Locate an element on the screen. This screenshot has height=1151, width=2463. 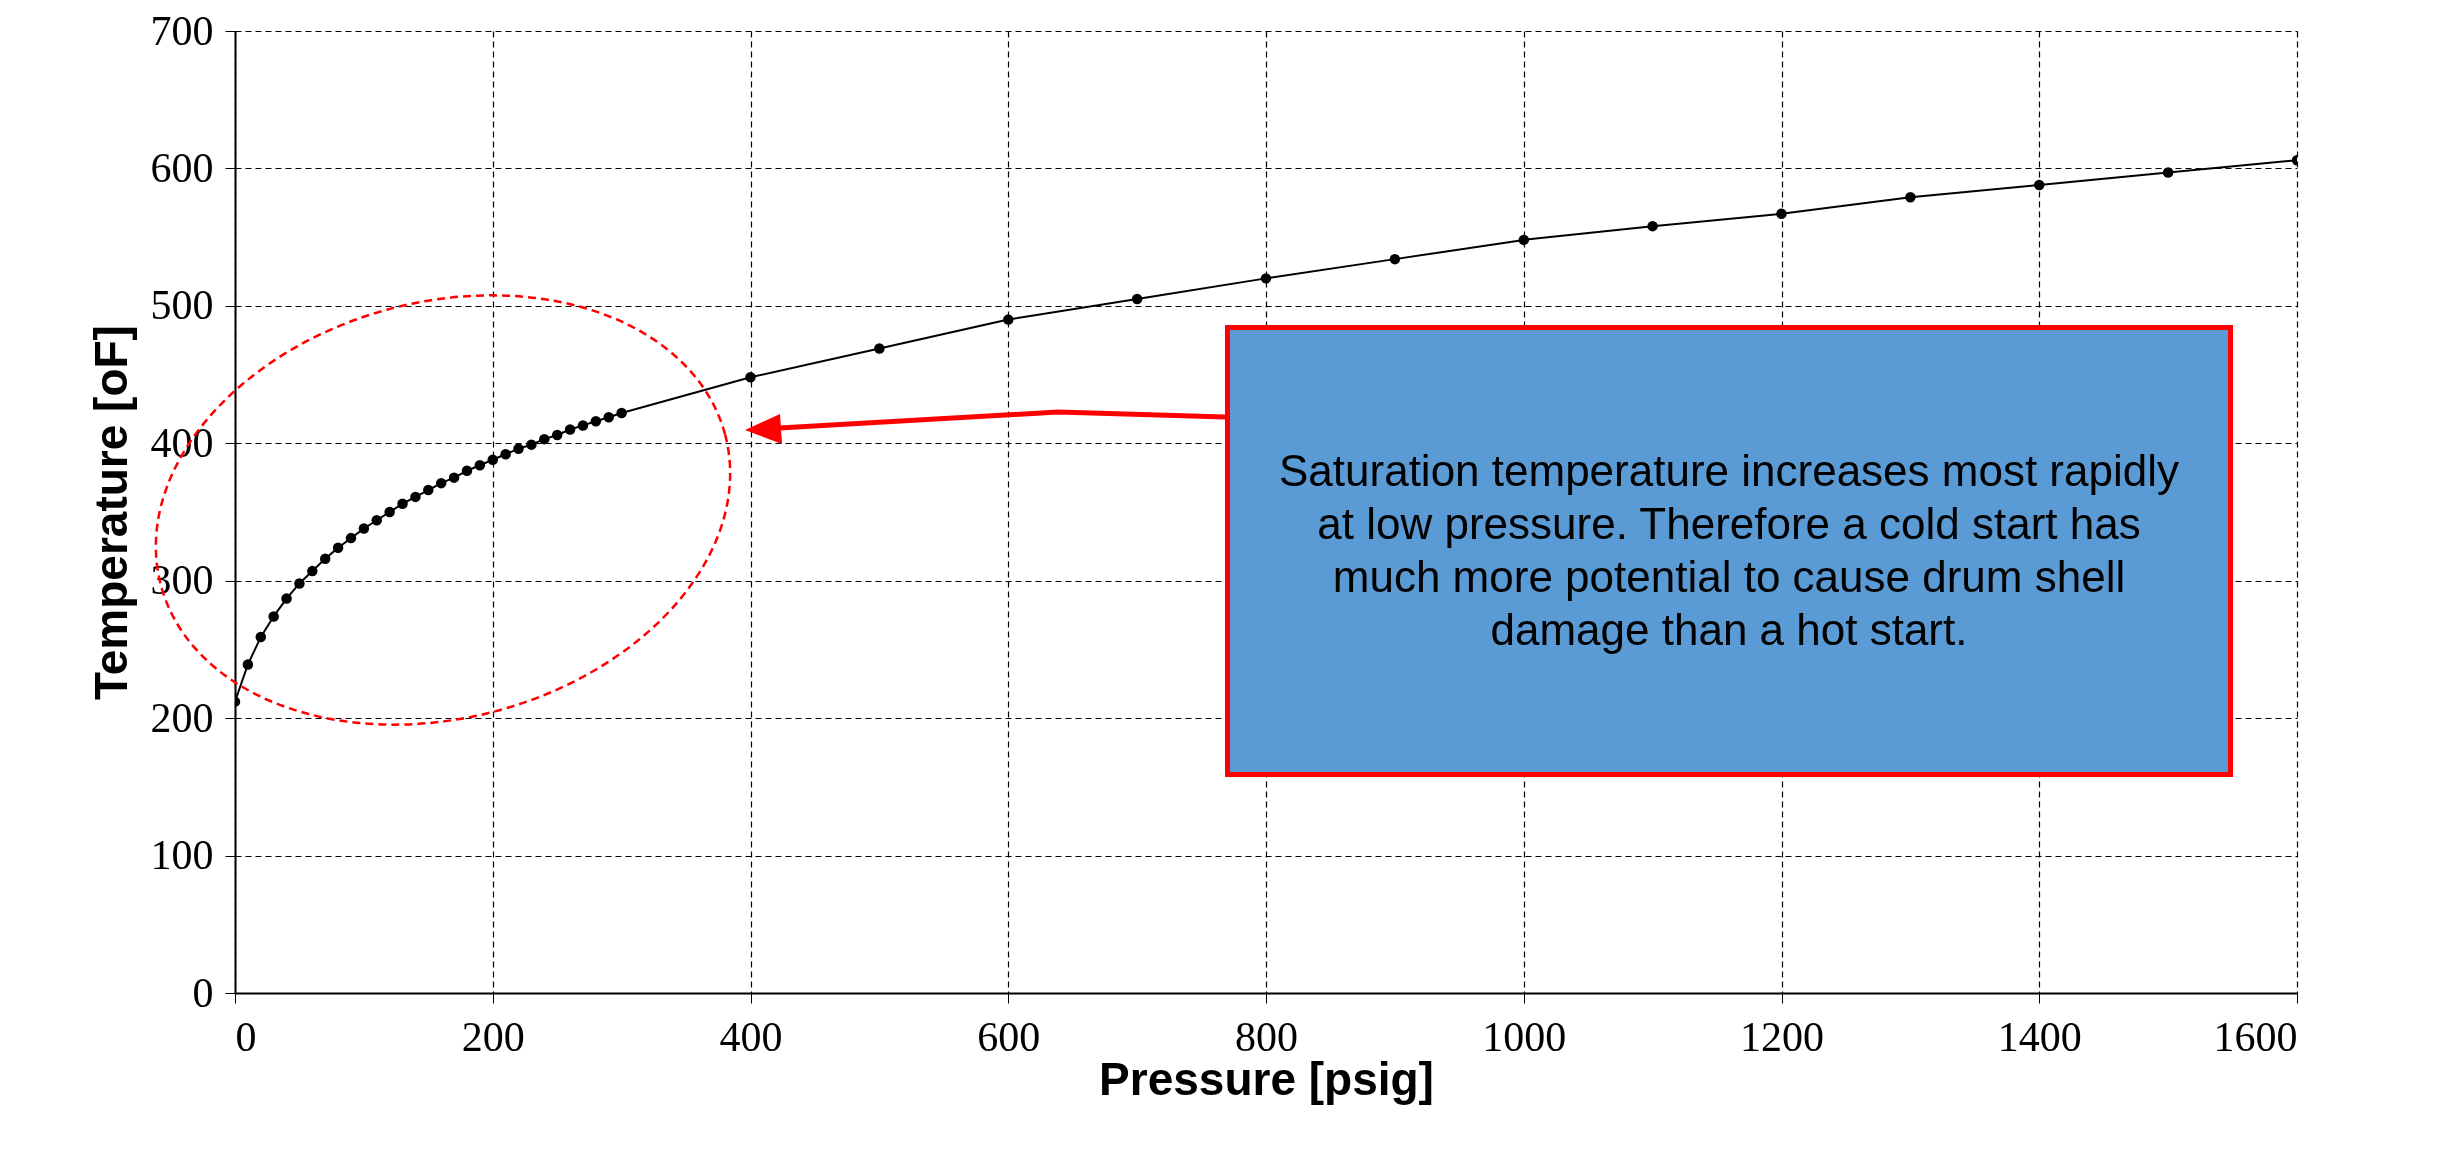
x-tick-label: 0 is located at coordinates (246, 1036).